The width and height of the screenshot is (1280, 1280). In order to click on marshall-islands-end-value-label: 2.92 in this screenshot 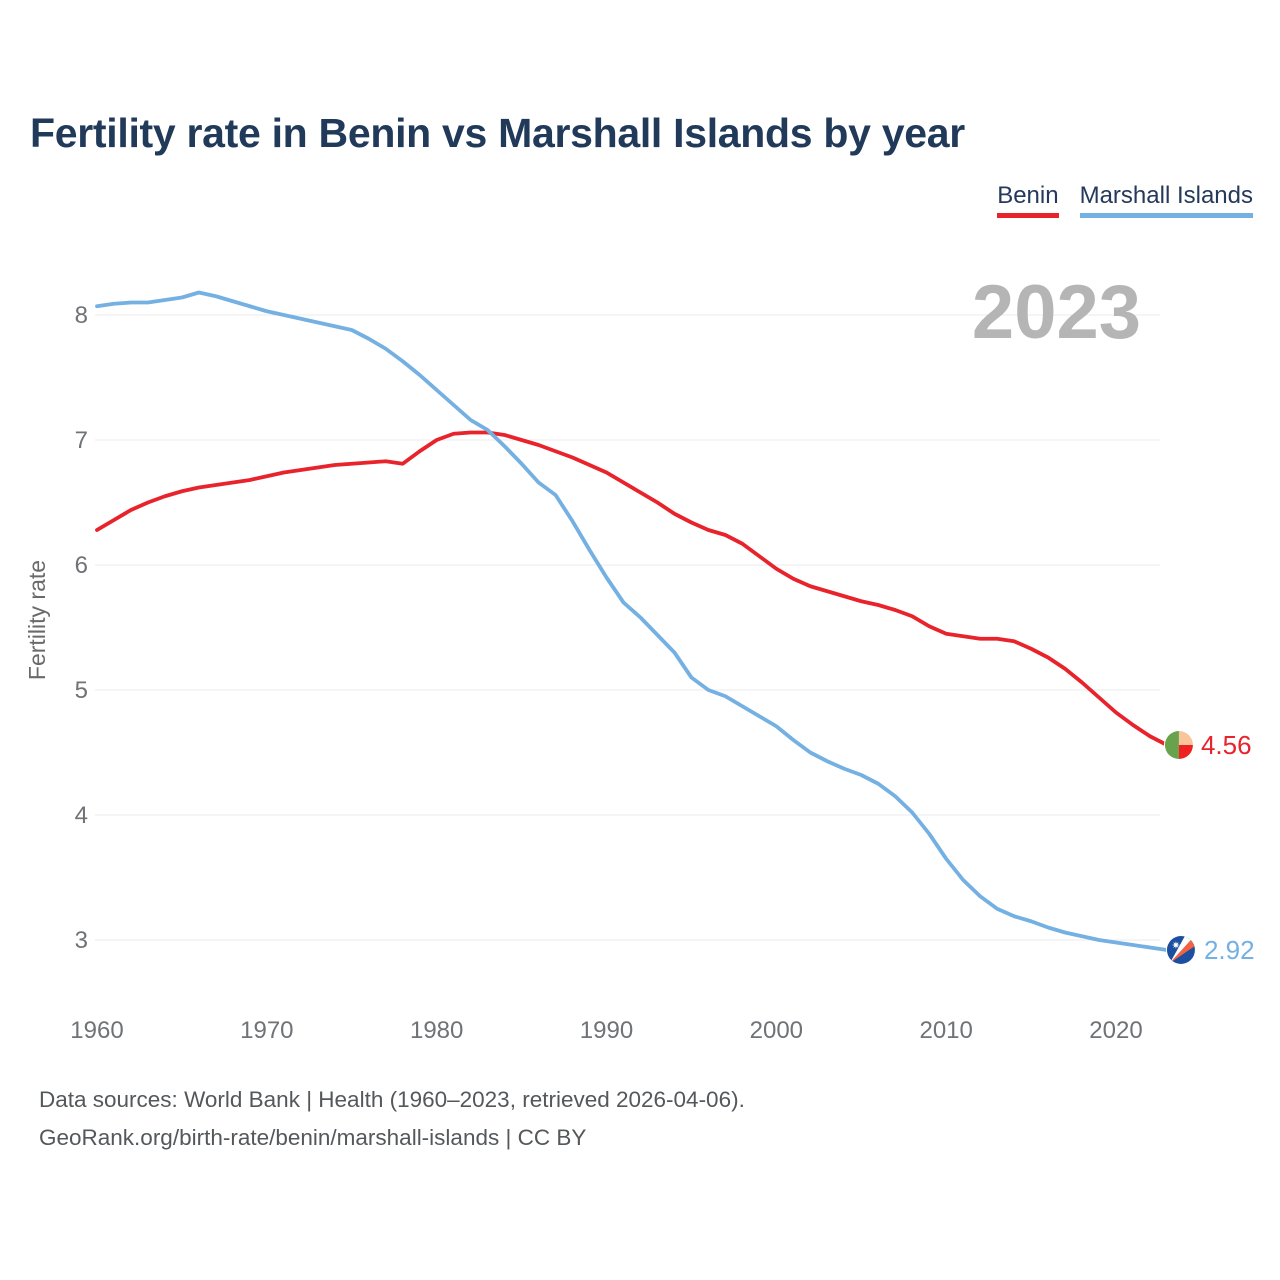, I will do `click(1229, 950)`.